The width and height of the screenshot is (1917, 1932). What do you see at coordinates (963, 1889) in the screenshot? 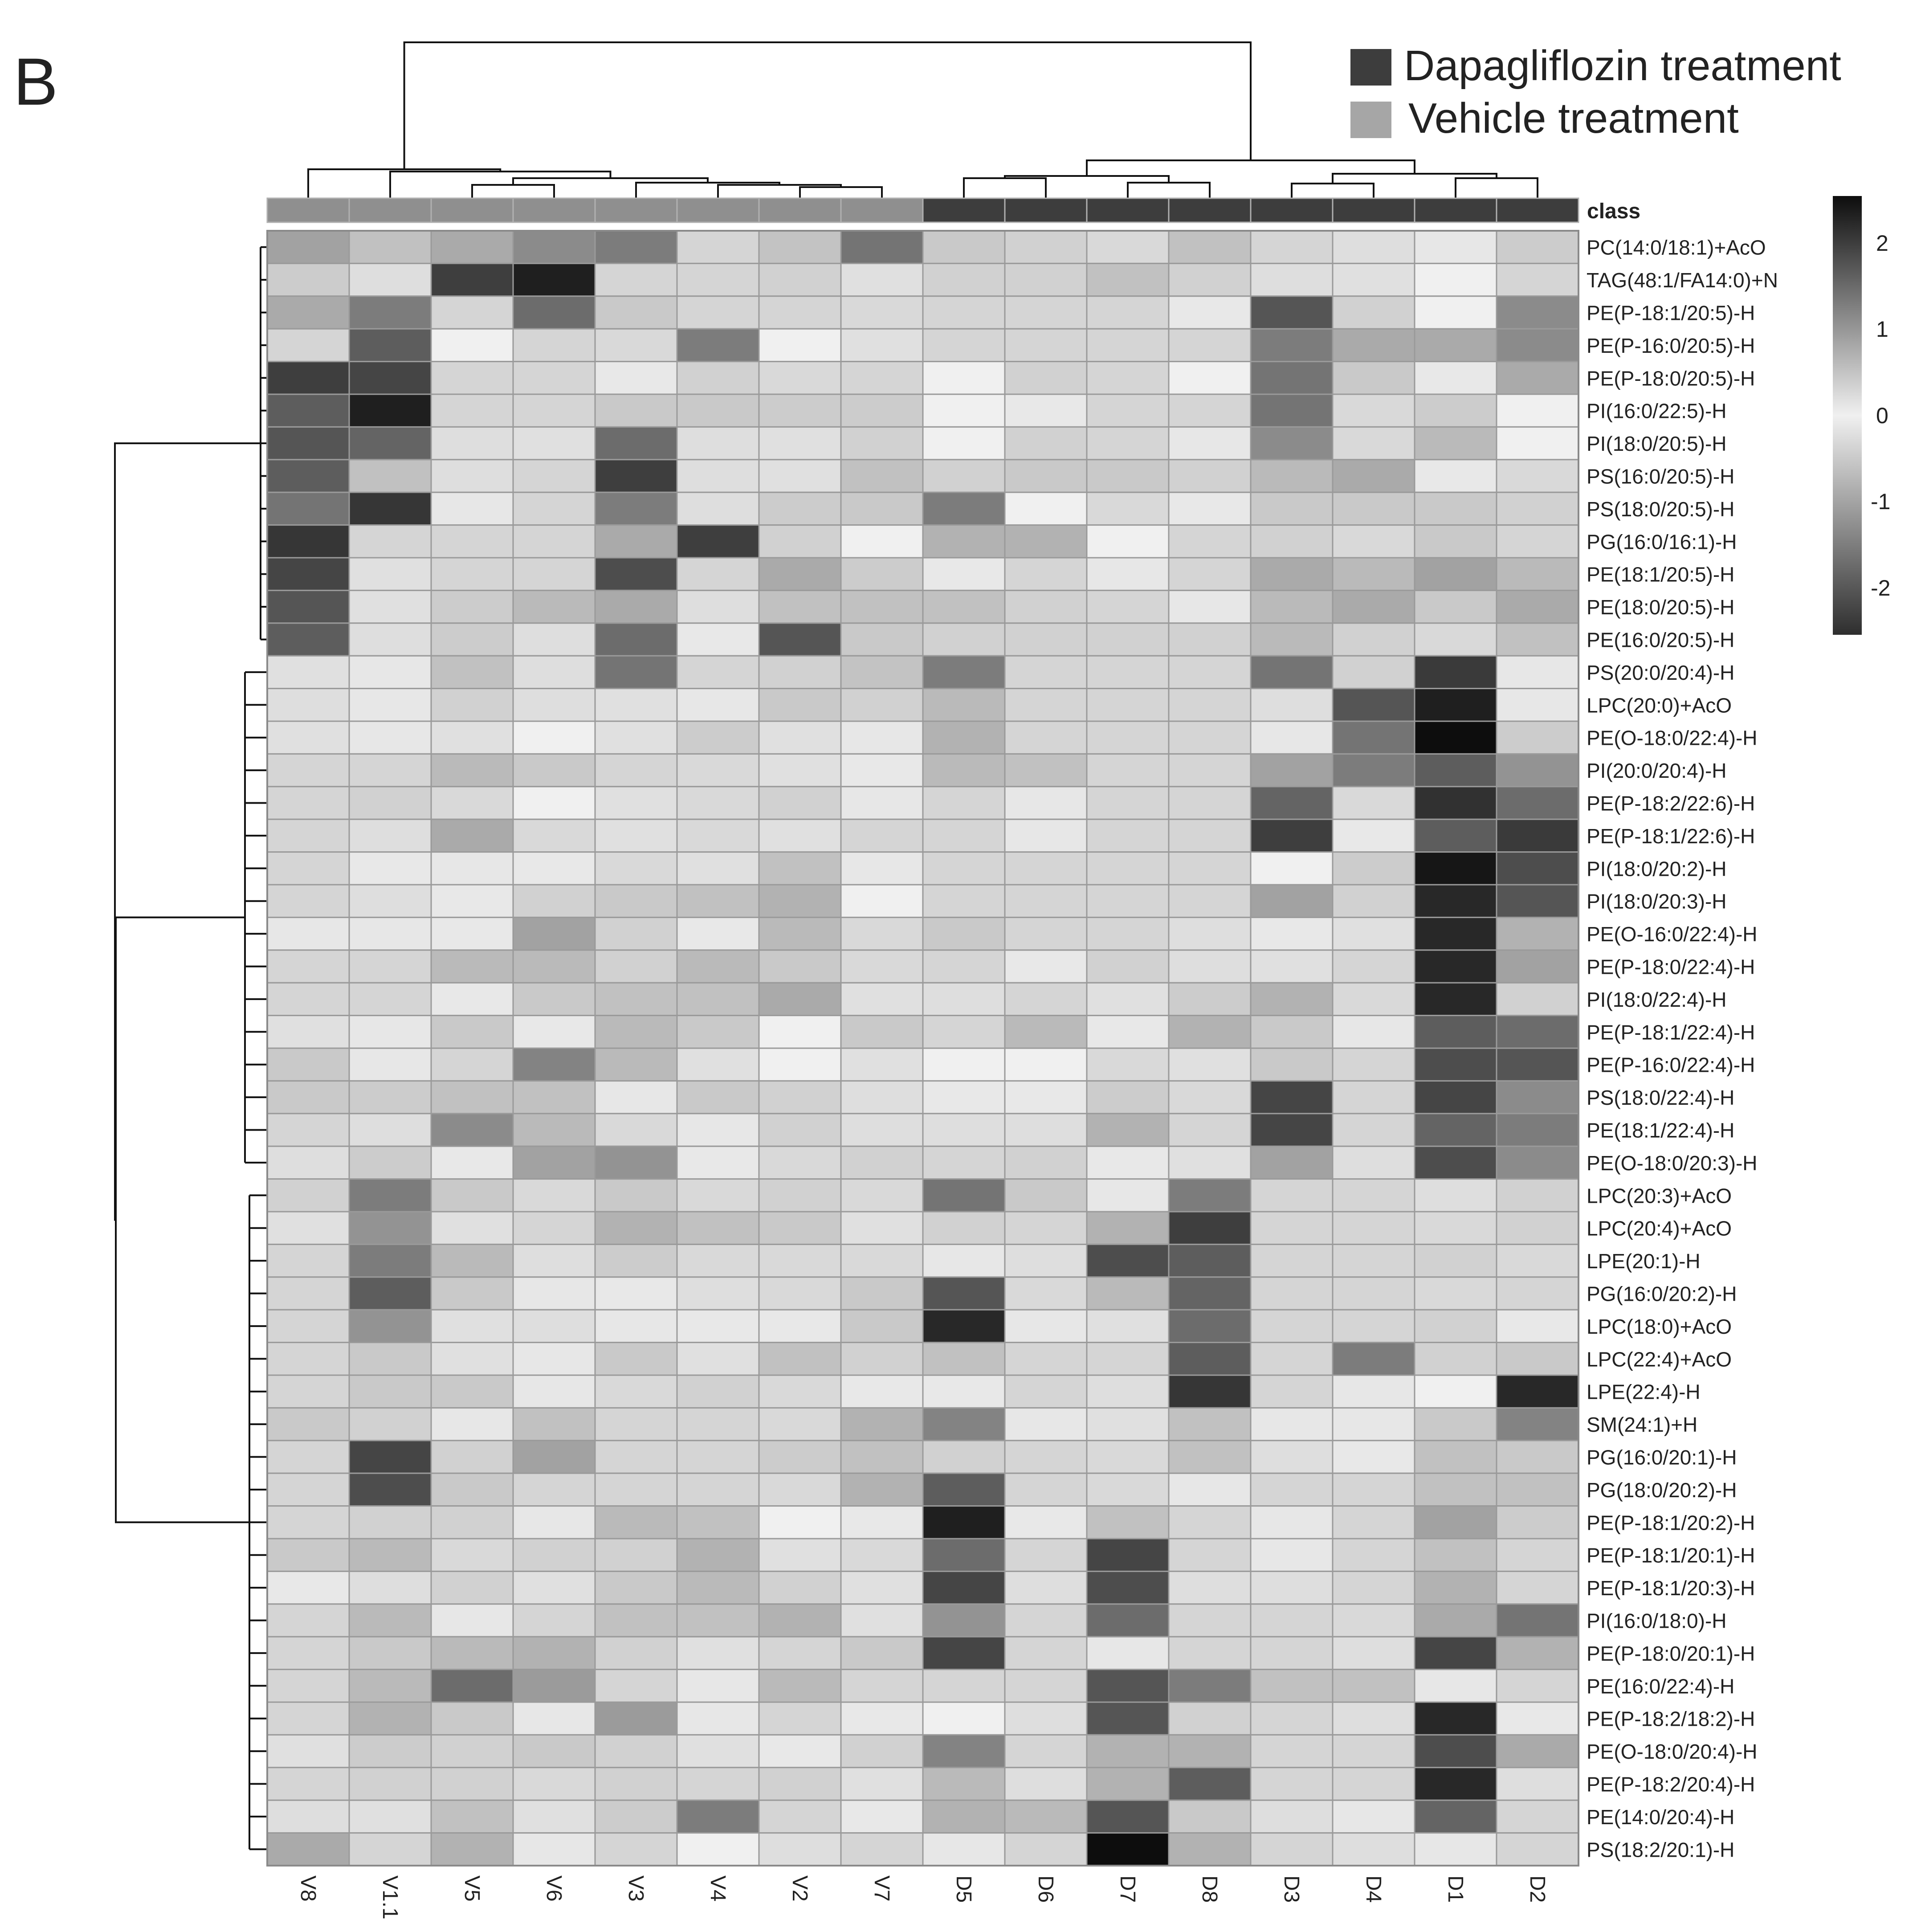
I see `column-label: D5` at bounding box center [963, 1889].